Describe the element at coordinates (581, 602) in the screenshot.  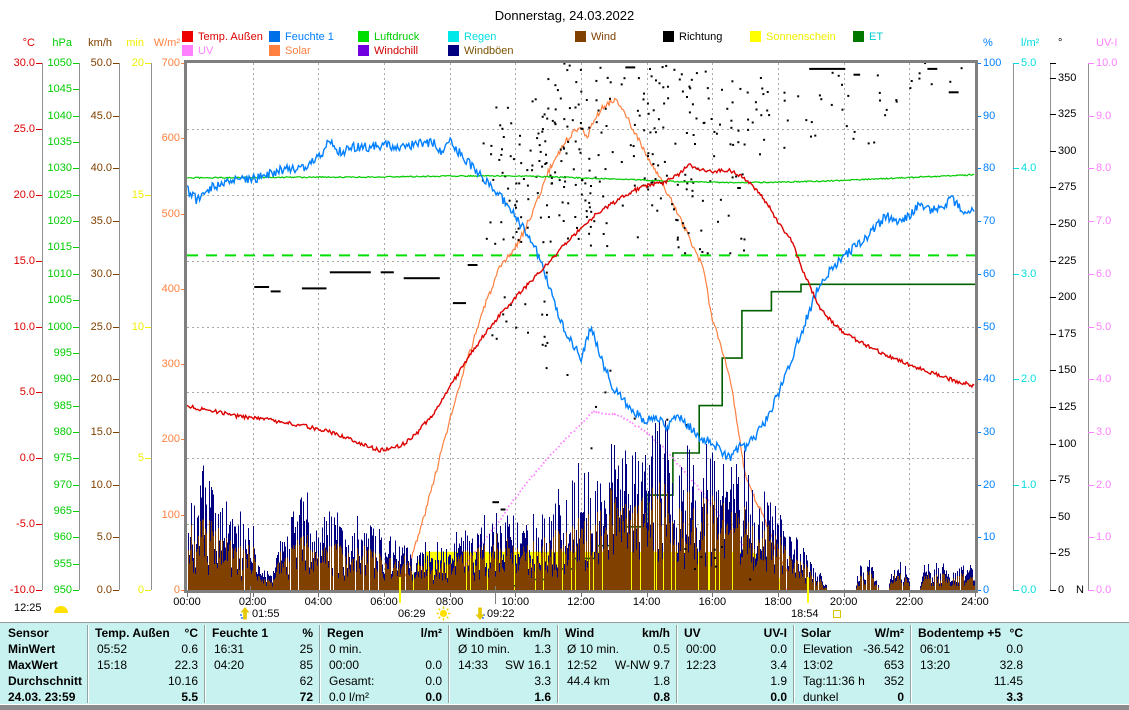
I see `time-tick-label: 12:00` at that location.